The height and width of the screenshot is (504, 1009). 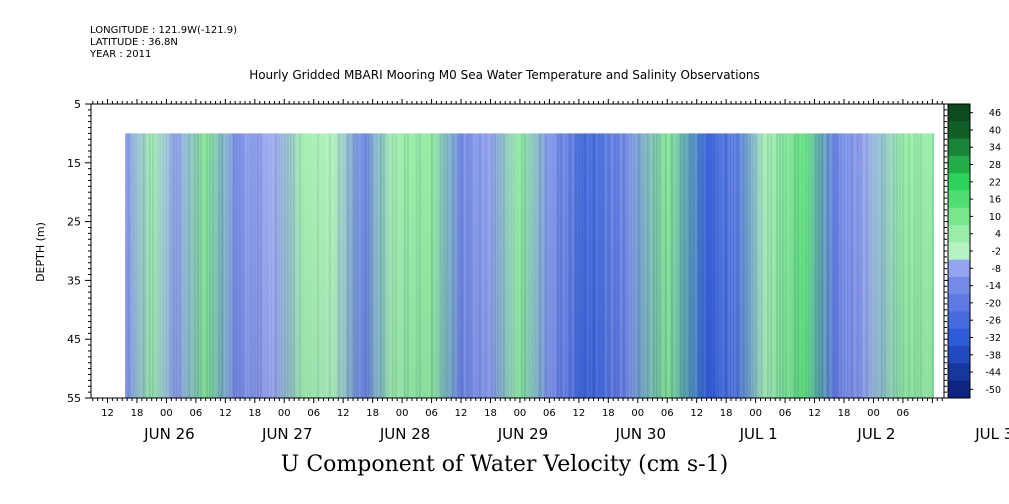 I want to click on y-tick-label: 55, so click(x=74, y=398).